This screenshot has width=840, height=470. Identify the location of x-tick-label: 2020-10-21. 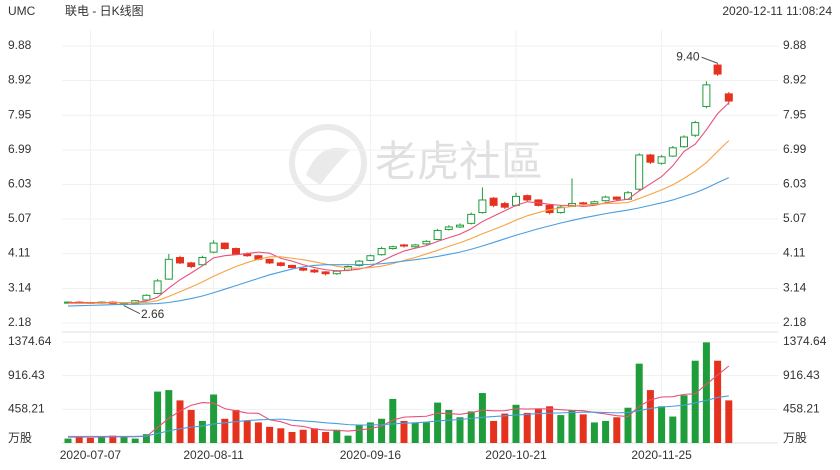
(516, 455).